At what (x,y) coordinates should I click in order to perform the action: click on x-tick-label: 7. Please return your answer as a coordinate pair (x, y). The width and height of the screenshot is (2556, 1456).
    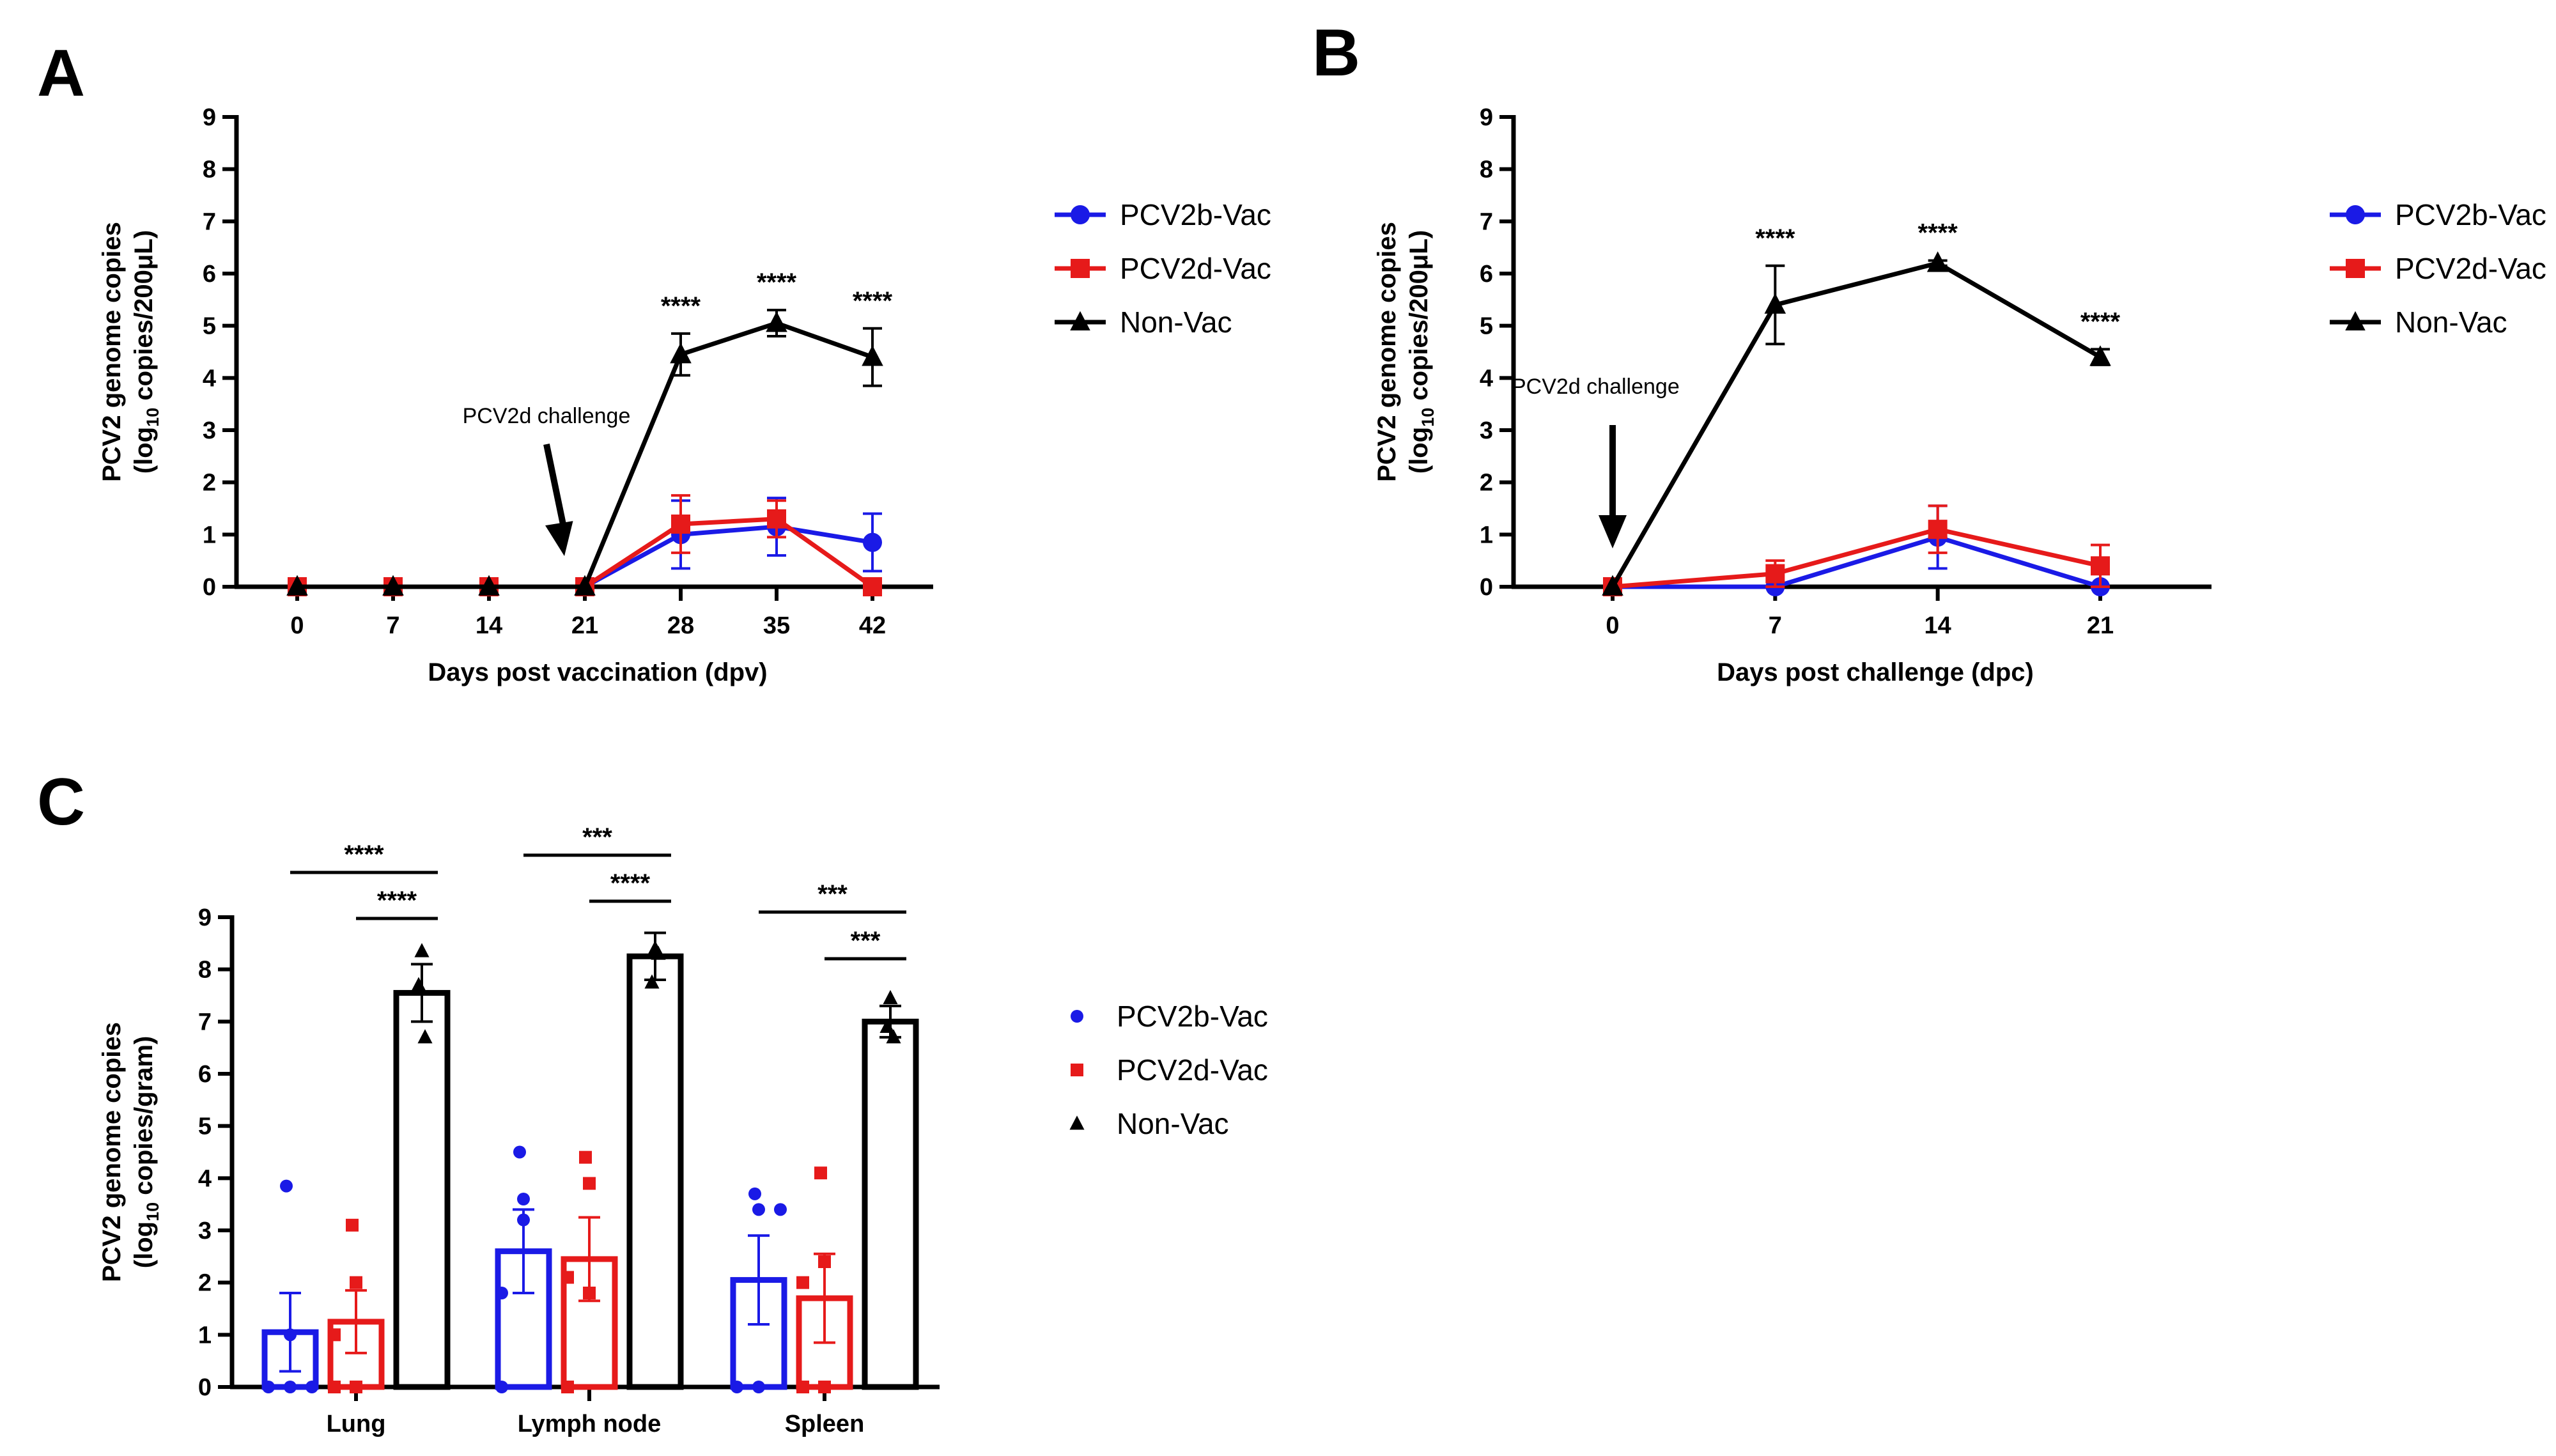
    Looking at the image, I should click on (392, 625).